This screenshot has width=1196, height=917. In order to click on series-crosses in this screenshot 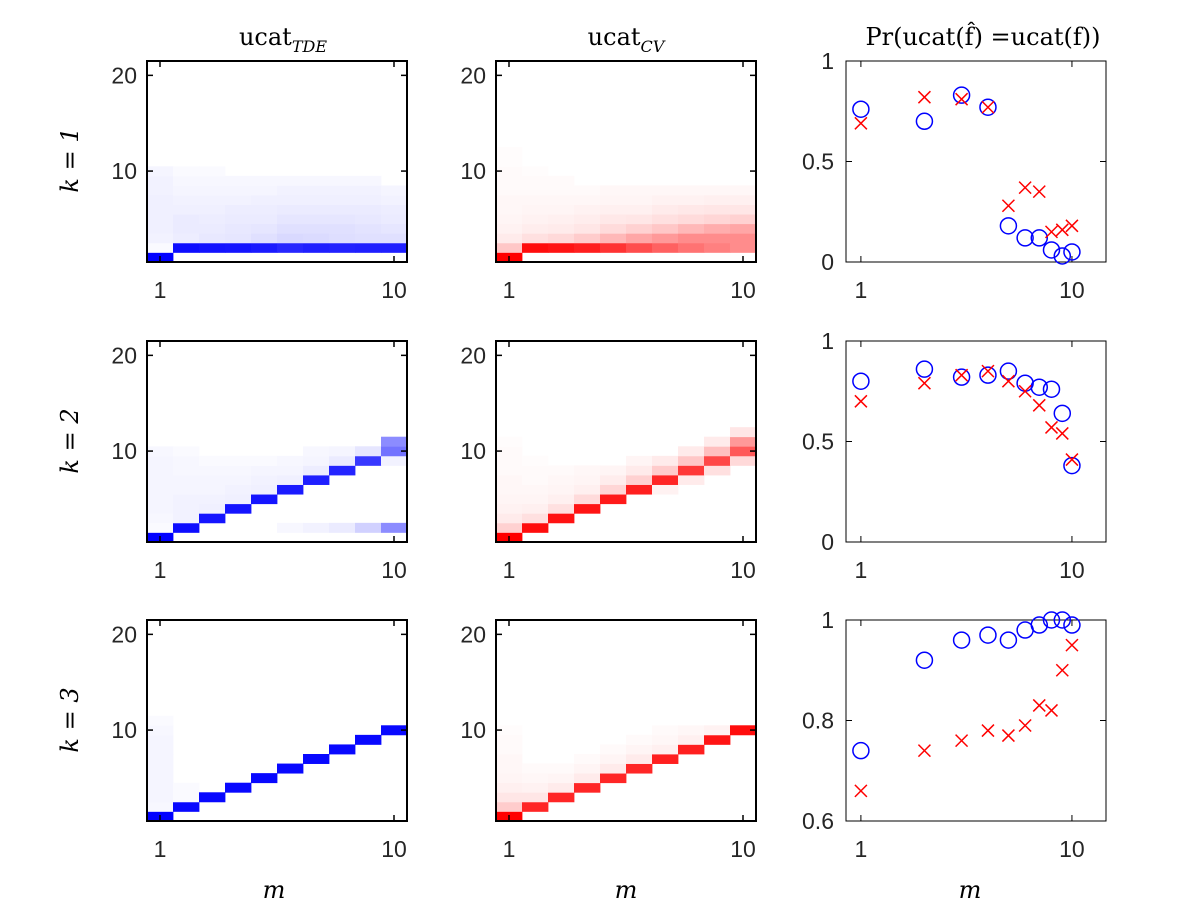, I will do `click(966, 718)`.